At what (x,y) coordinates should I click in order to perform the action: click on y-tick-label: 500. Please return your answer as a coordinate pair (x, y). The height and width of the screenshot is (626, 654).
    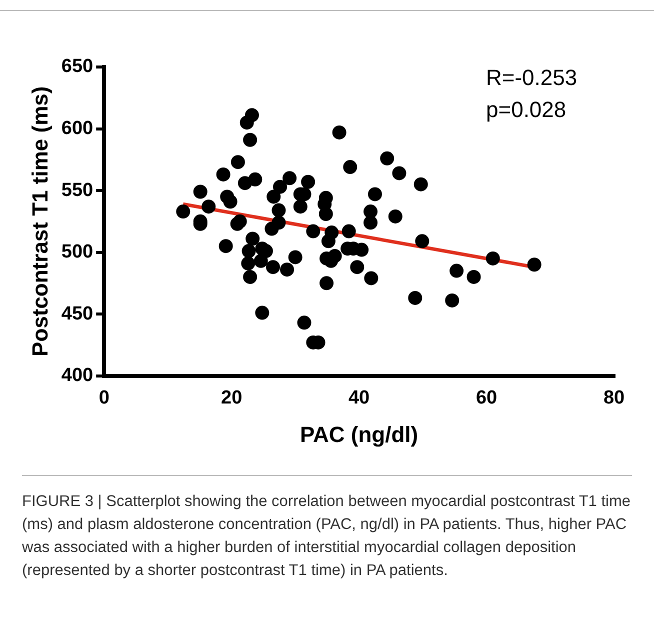
    Looking at the image, I should click on (77, 252).